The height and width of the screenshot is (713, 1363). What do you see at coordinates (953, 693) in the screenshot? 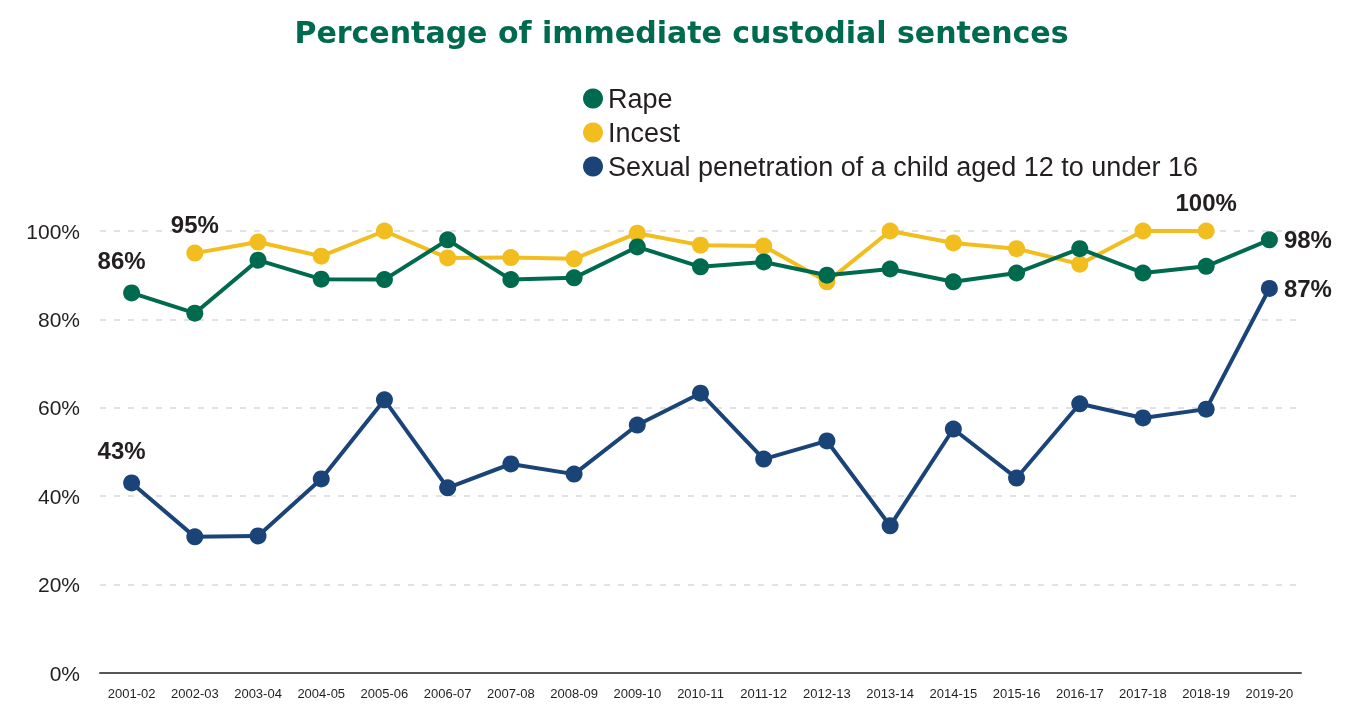
I see `x-tick-label: 2014-15` at bounding box center [953, 693].